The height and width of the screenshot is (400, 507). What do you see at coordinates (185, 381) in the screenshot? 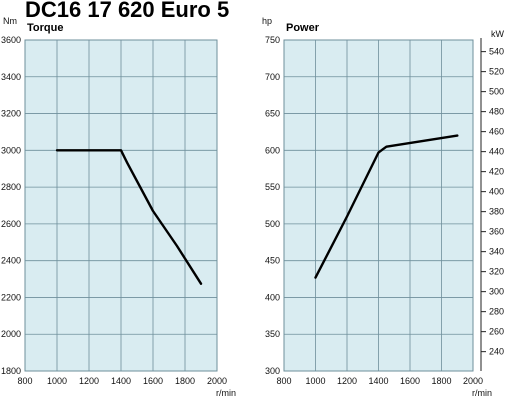
I see `chart-1-x-tick-label: 1800` at bounding box center [185, 381].